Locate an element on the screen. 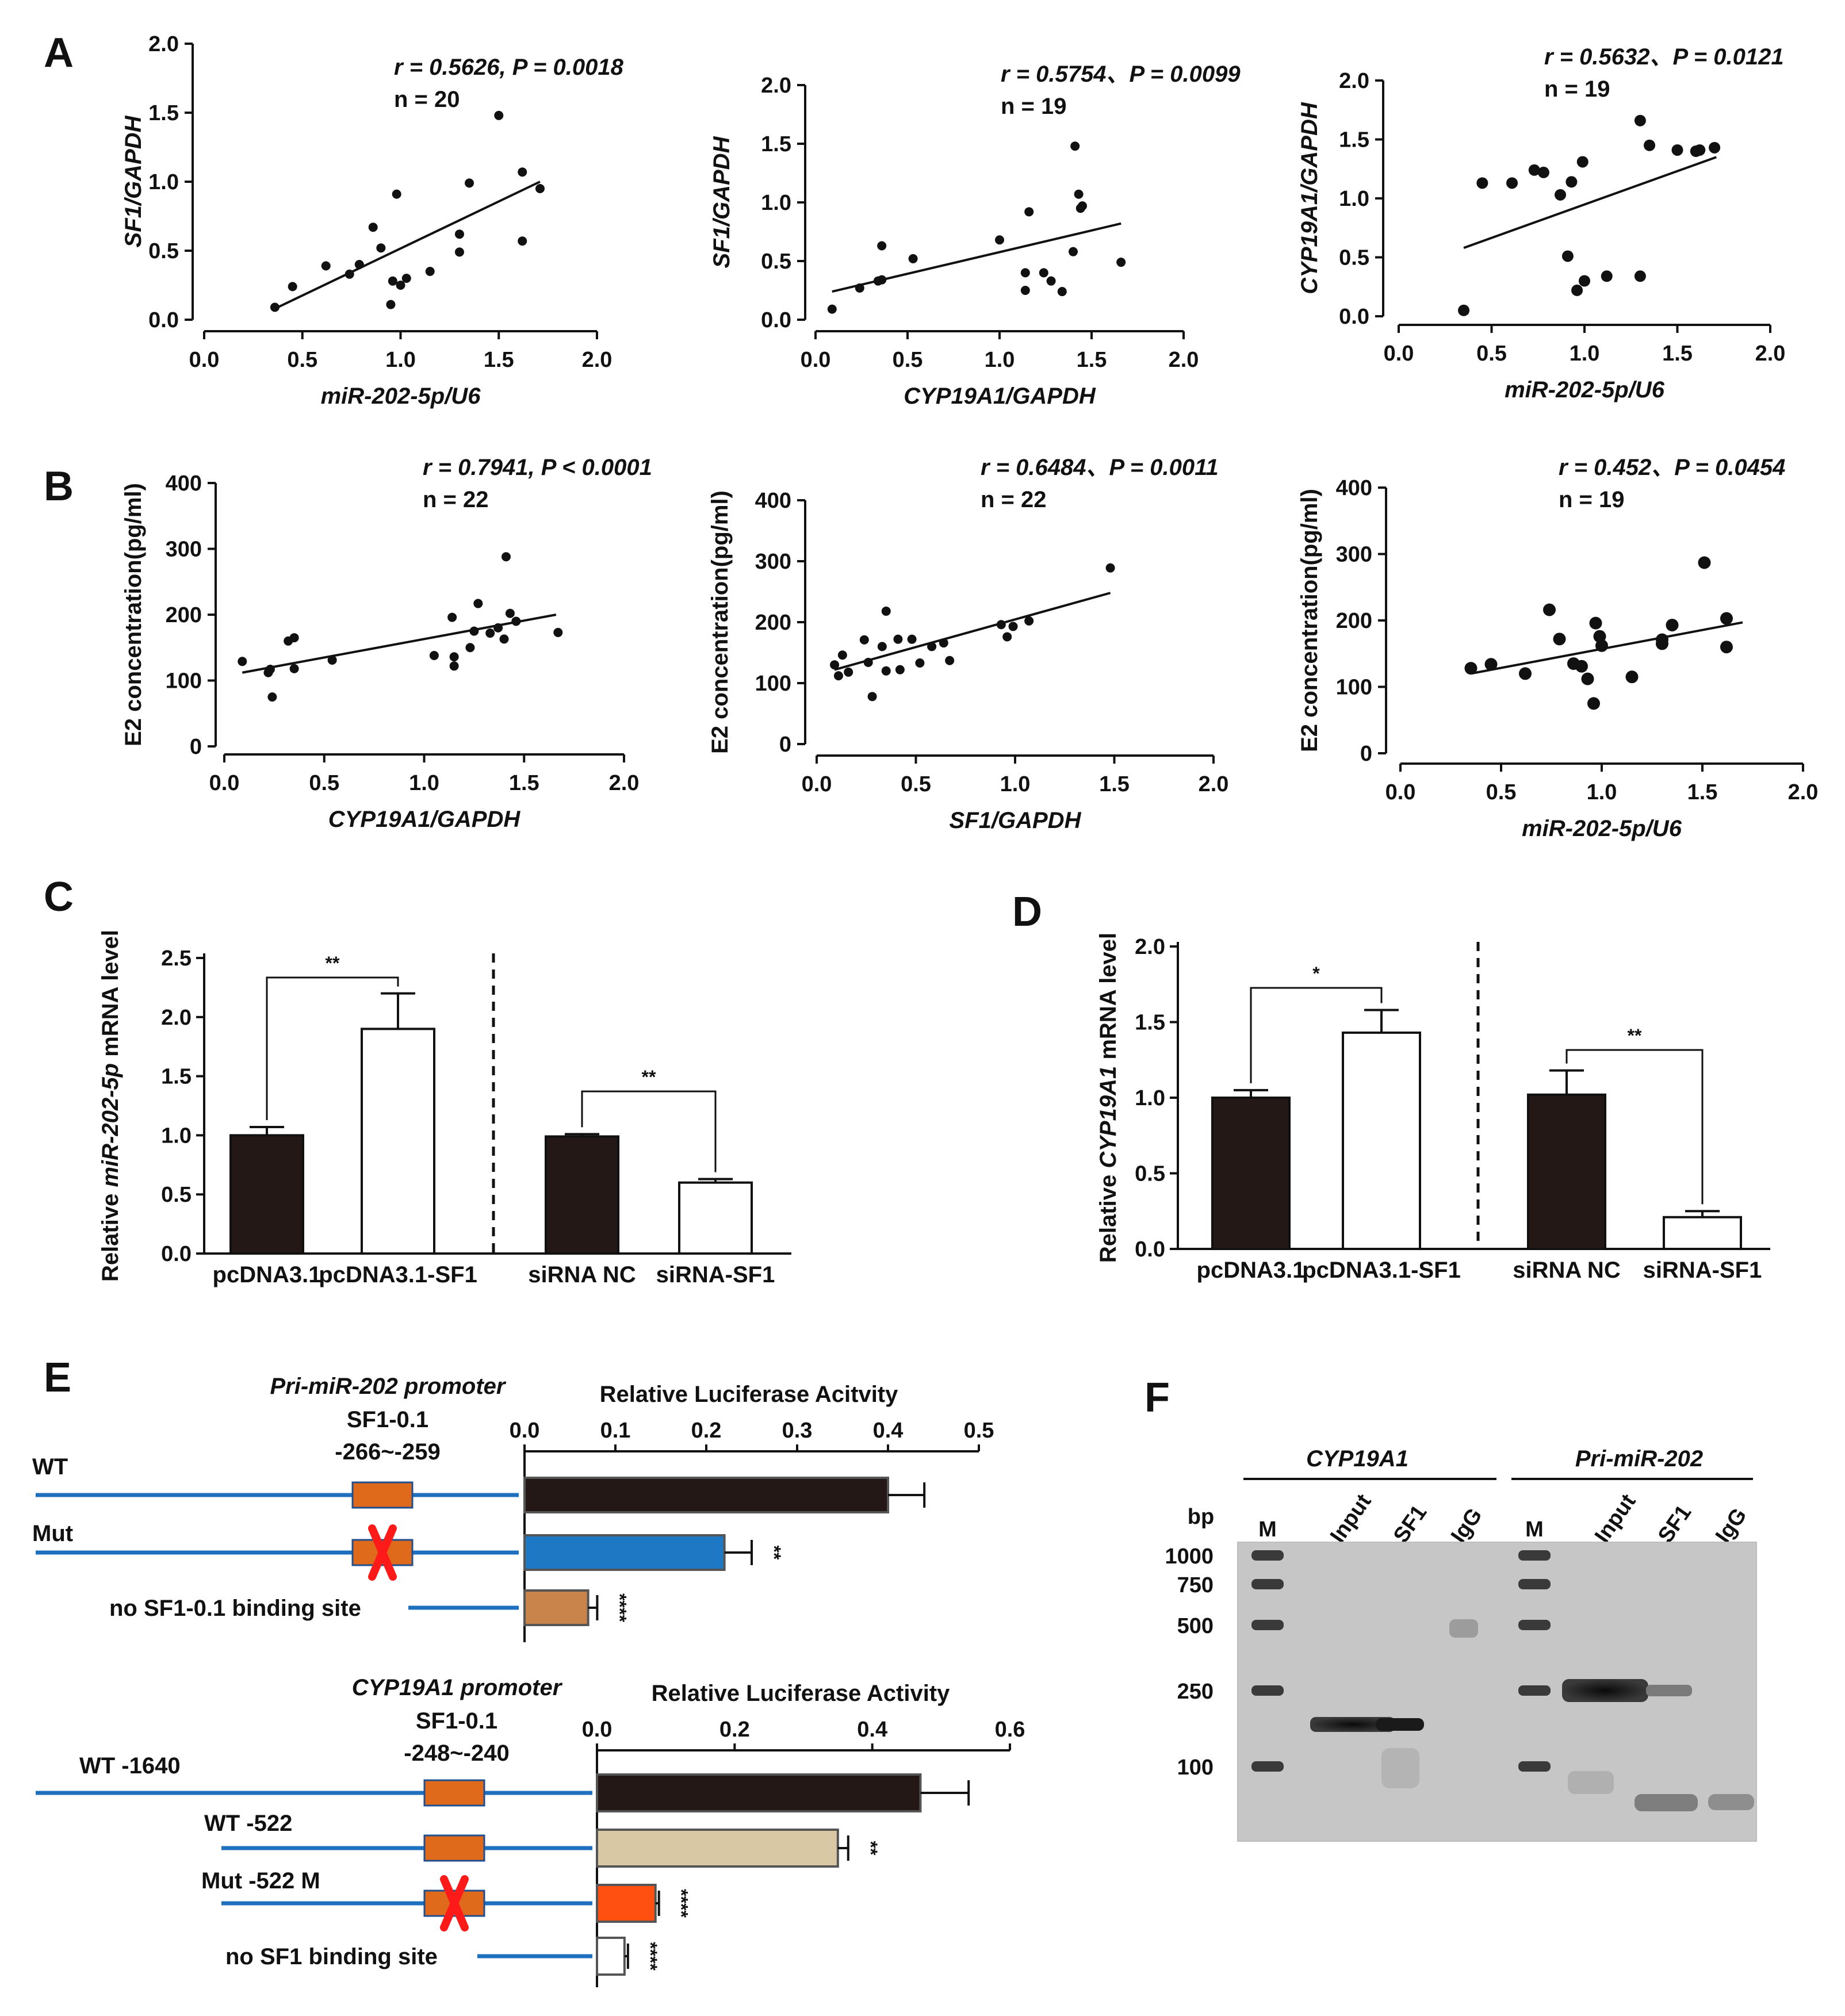 The width and height of the screenshot is (1845, 2016). panel-label-E: E is located at coordinates (57, 1378).